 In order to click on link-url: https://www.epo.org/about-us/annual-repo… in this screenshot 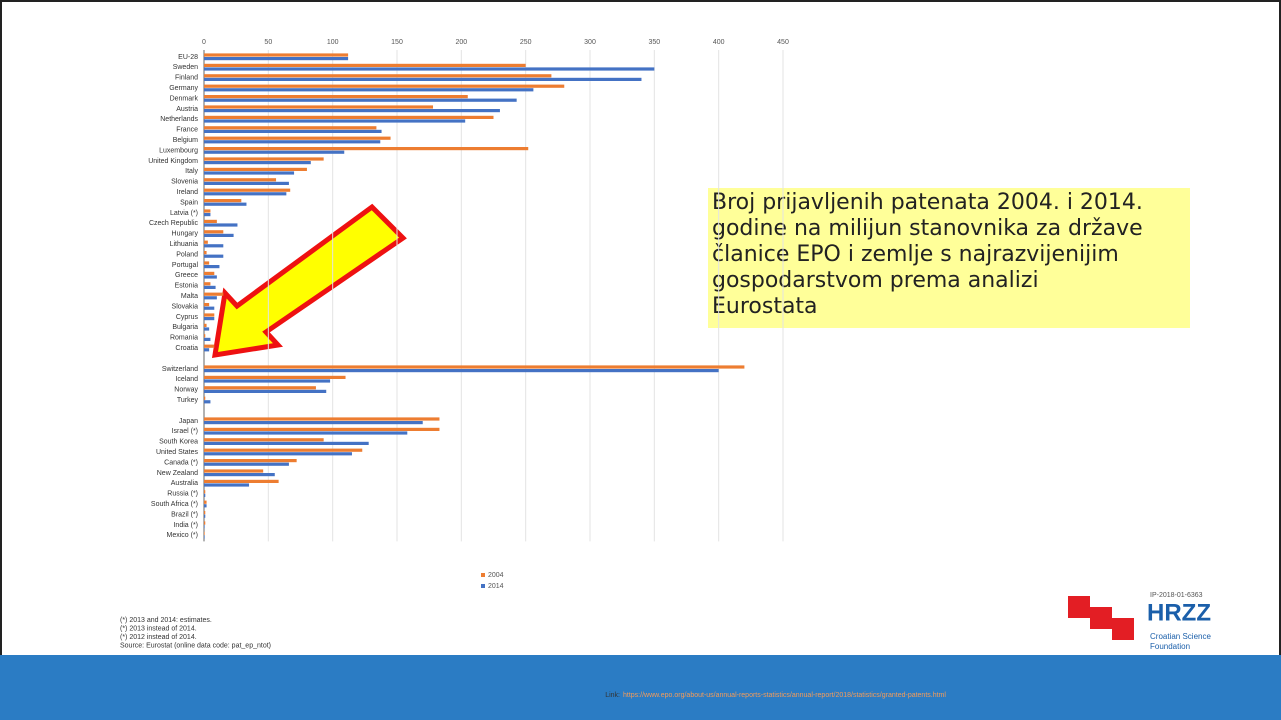, I will do `click(784, 695)`.